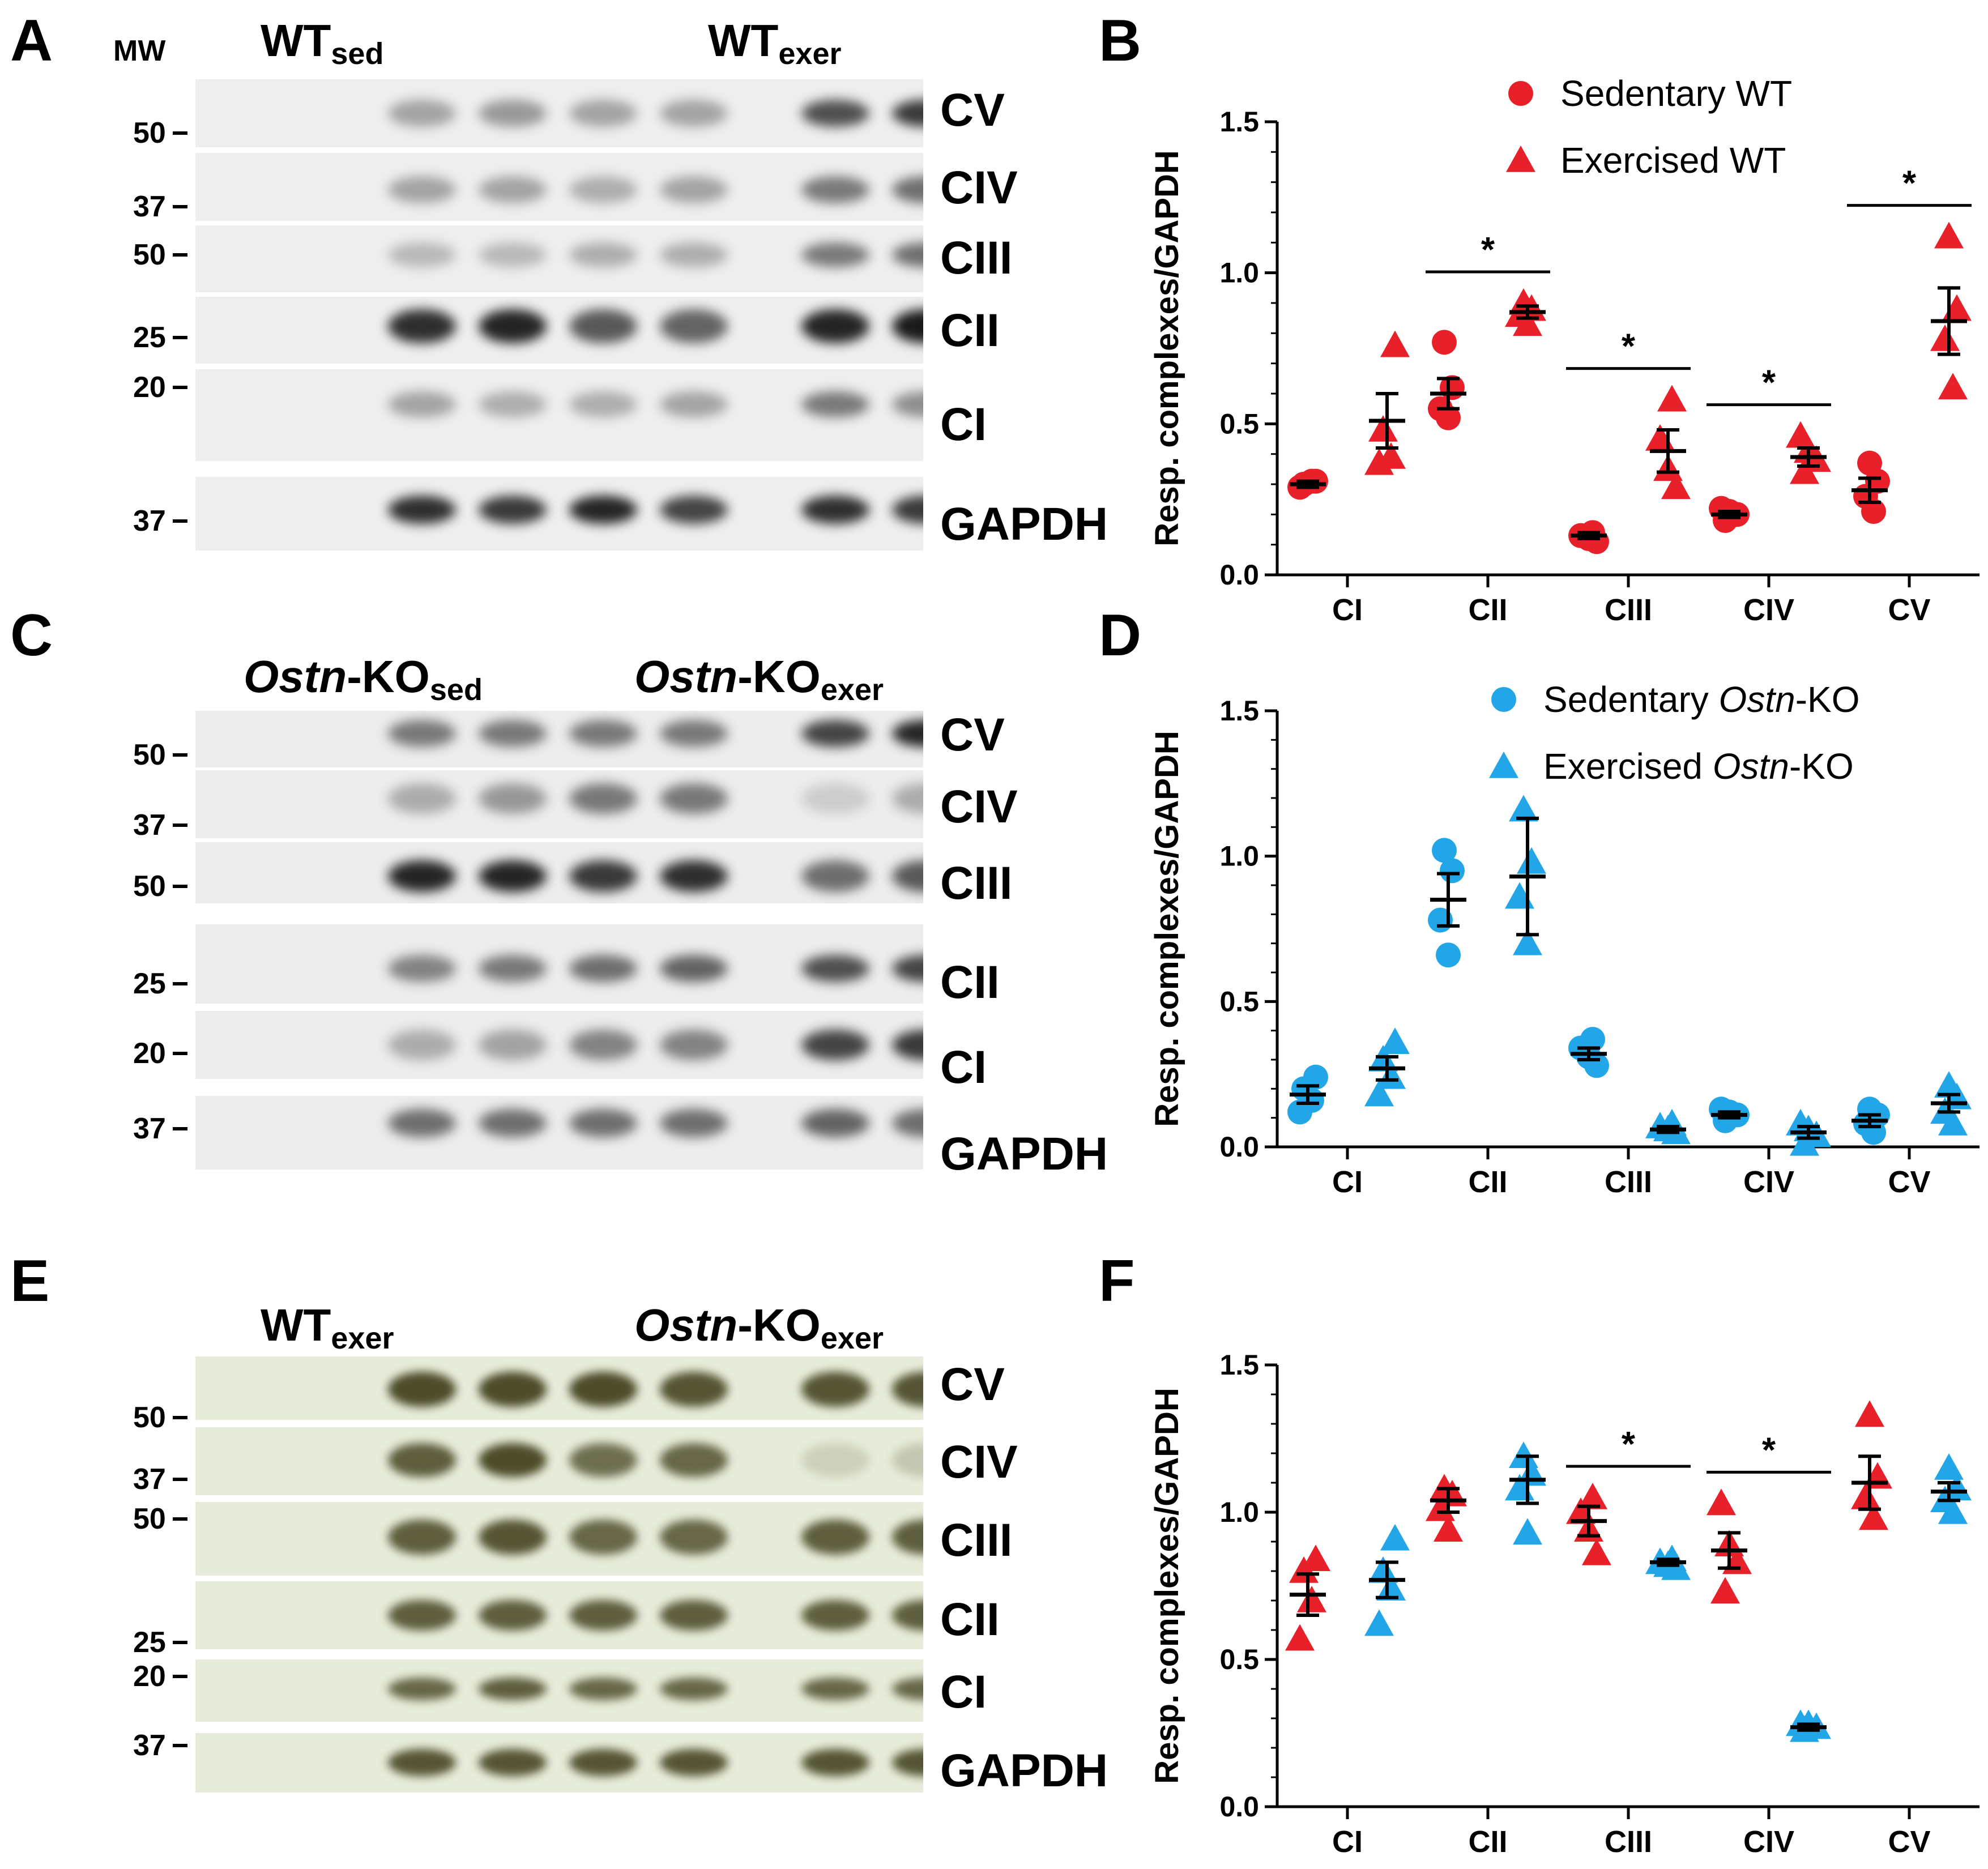  What do you see at coordinates (559, 739) in the screenshot?
I see `blot-strip-cv` at bounding box center [559, 739].